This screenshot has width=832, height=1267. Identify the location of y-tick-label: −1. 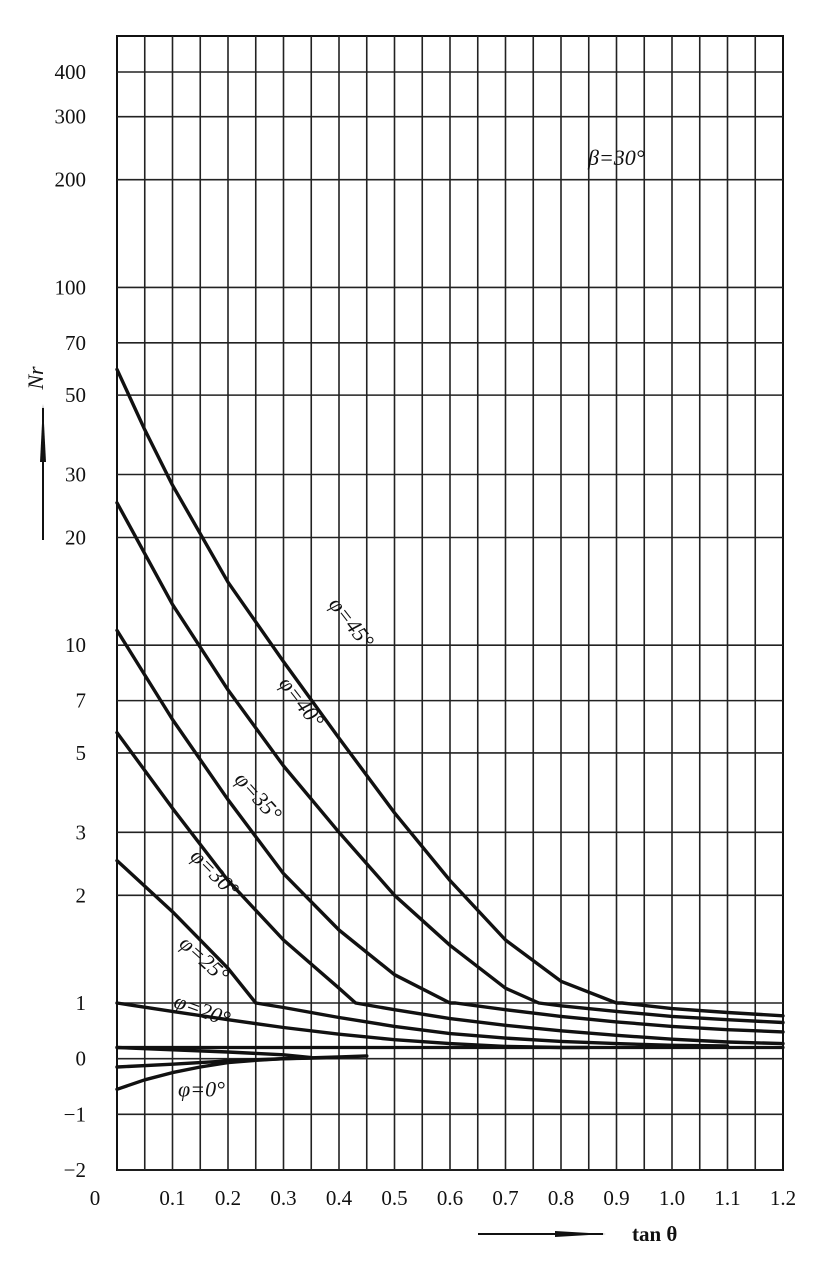
(75, 1114).